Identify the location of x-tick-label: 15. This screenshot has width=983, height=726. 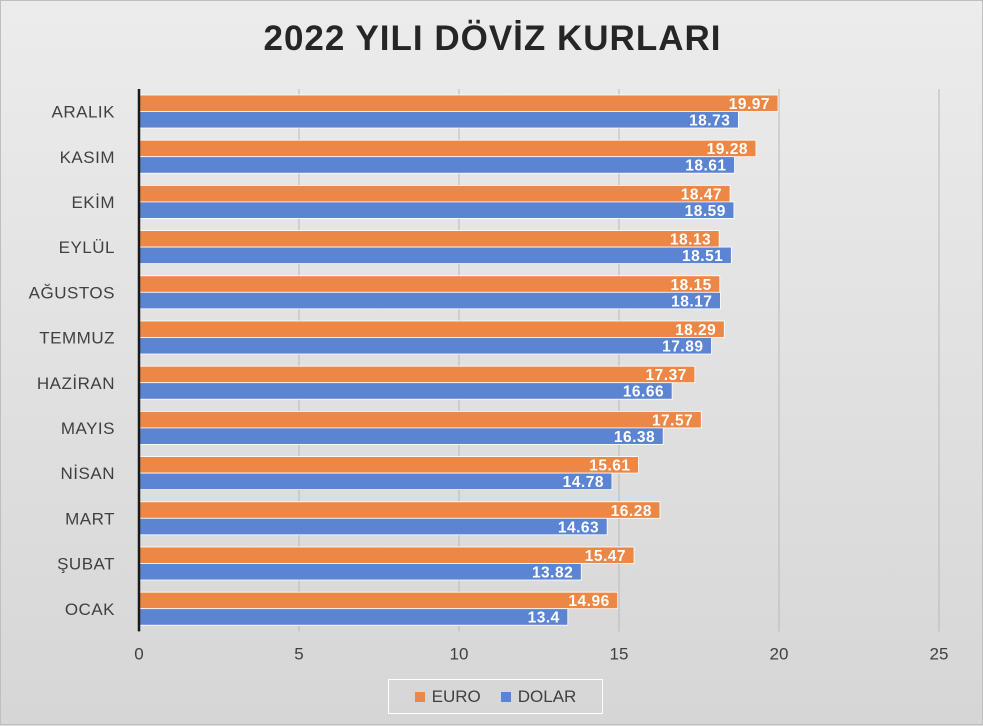
(619, 653).